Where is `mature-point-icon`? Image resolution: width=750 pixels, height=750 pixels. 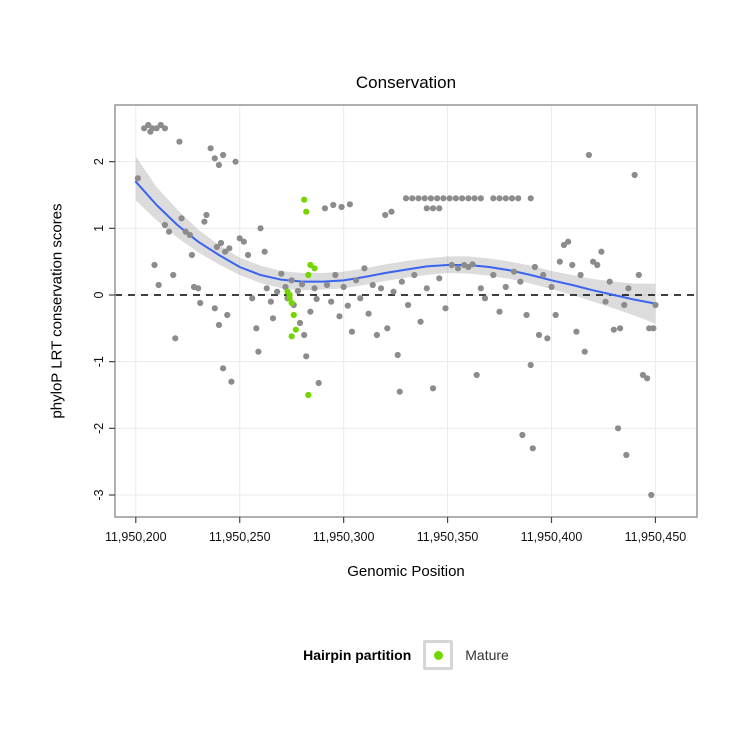 mature-point-icon is located at coordinates (438, 655).